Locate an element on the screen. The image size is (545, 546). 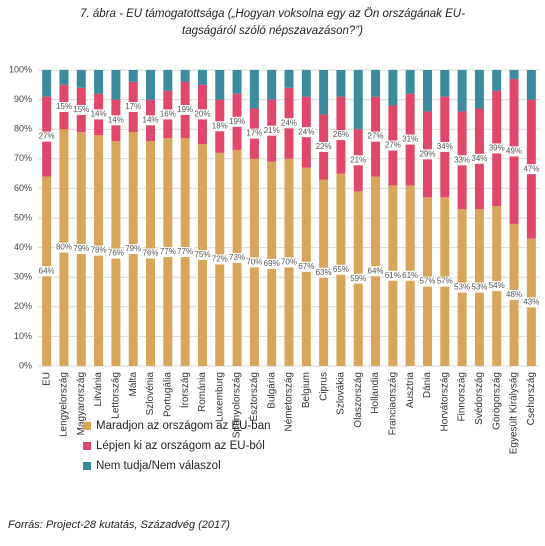
y-tick-label: 10% is located at coordinates (23, 336).